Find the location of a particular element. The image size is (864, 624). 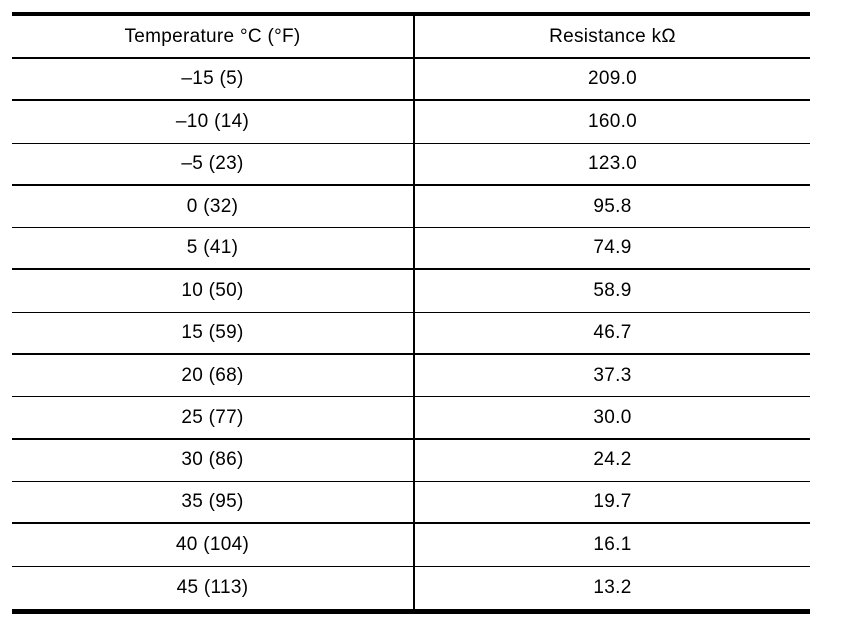

resistance-cell: 95.8 is located at coordinates (611, 206).